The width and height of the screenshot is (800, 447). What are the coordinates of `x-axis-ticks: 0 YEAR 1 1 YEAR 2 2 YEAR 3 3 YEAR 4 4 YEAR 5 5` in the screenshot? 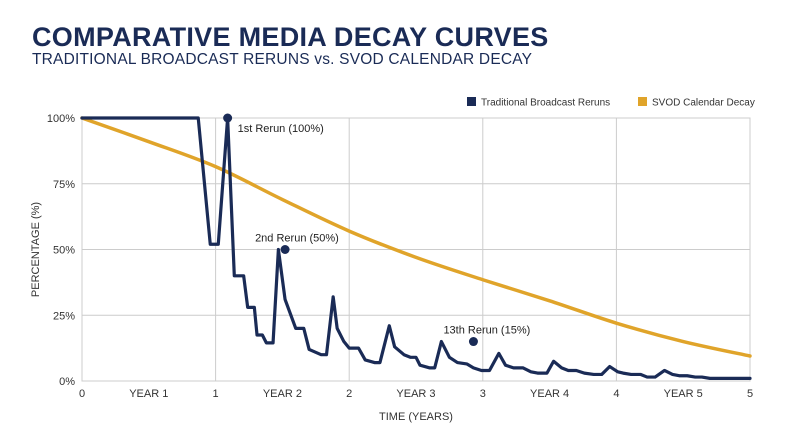 It's located at (416, 394).